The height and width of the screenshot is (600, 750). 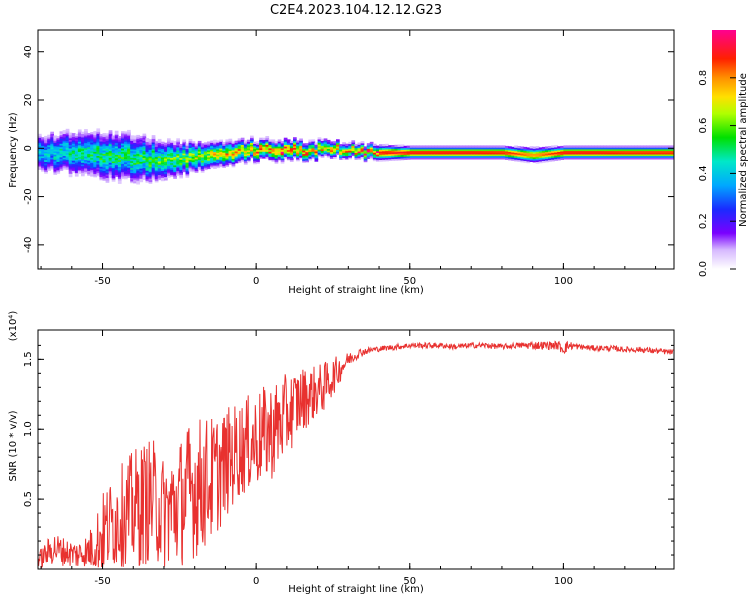 What do you see at coordinates (743, 150) in the screenshot?
I see `colorbar-label: Normalized spectral amplitude` at bounding box center [743, 150].